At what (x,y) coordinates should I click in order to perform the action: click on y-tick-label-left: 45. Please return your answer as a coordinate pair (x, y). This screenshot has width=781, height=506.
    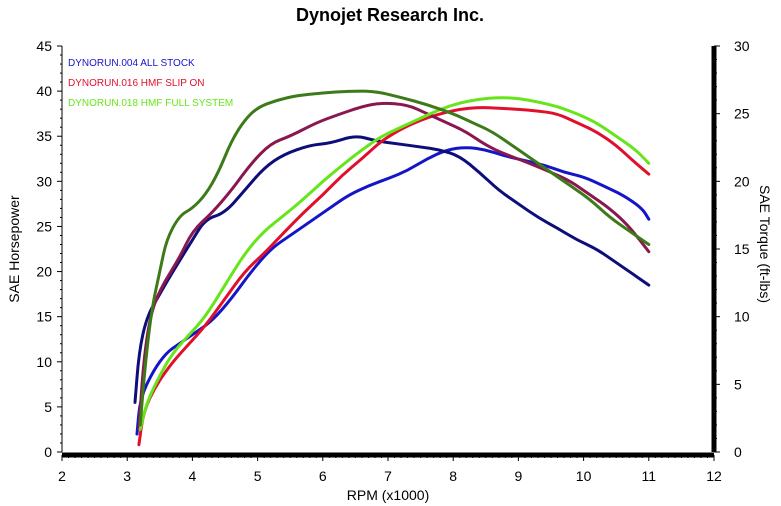
    Looking at the image, I should click on (44, 46).